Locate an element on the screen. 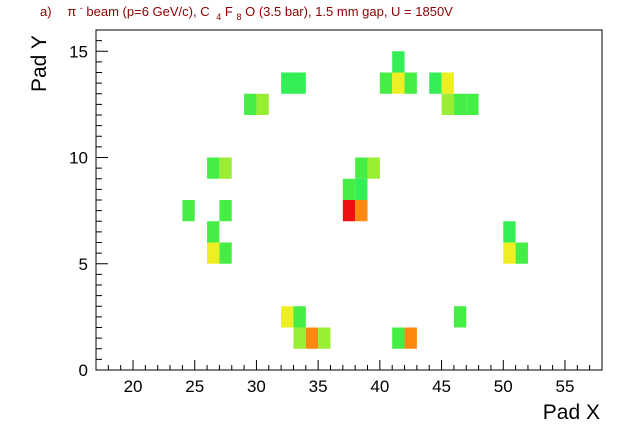 The height and width of the screenshot is (435, 640). y-tick-label: 15 is located at coordinates (78, 51).